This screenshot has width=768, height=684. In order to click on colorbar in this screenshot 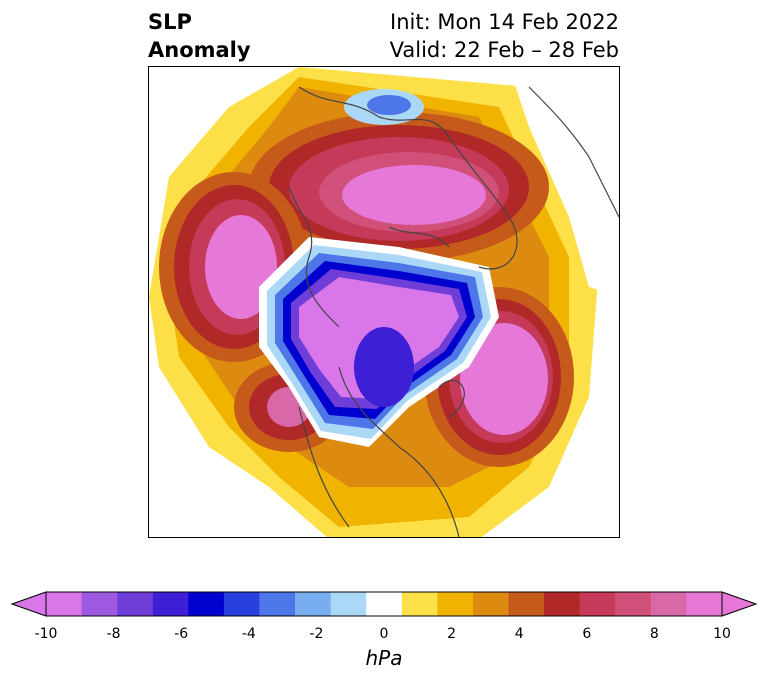, I will do `click(384, 604)`.